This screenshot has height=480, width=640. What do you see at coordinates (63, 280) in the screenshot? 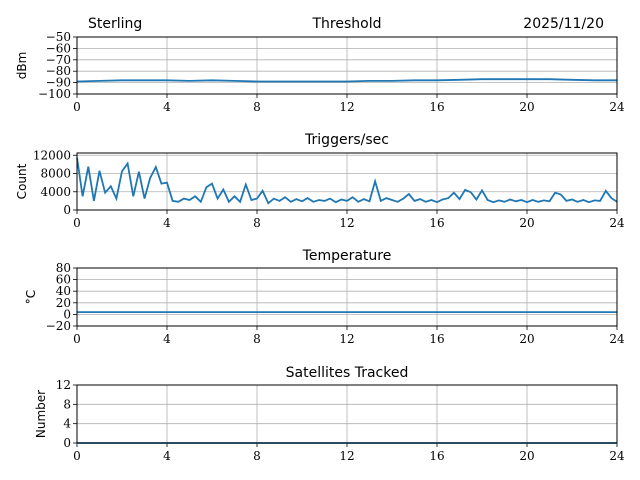
I see `y-tick-label: 60` at bounding box center [63, 280].